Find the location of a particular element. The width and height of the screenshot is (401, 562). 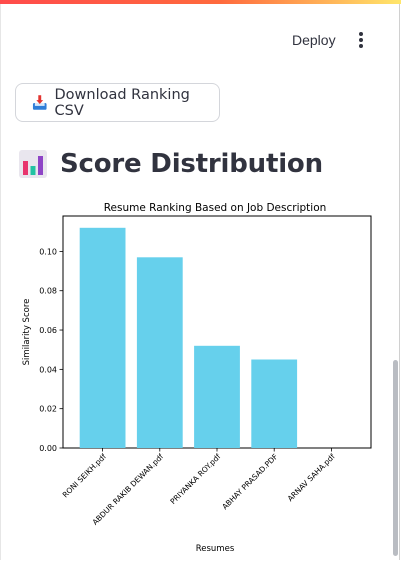

y-tick-label: 0.04 is located at coordinates (48, 369).